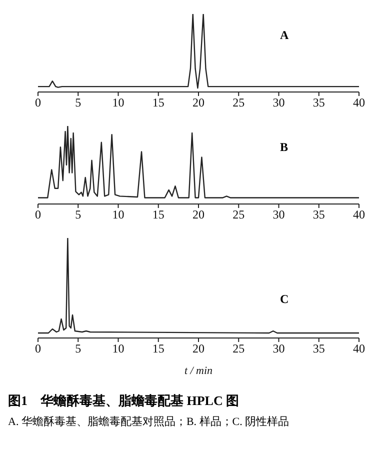 The width and height of the screenshot is (379, 475). I want to click on text: B, so click(284, 147).